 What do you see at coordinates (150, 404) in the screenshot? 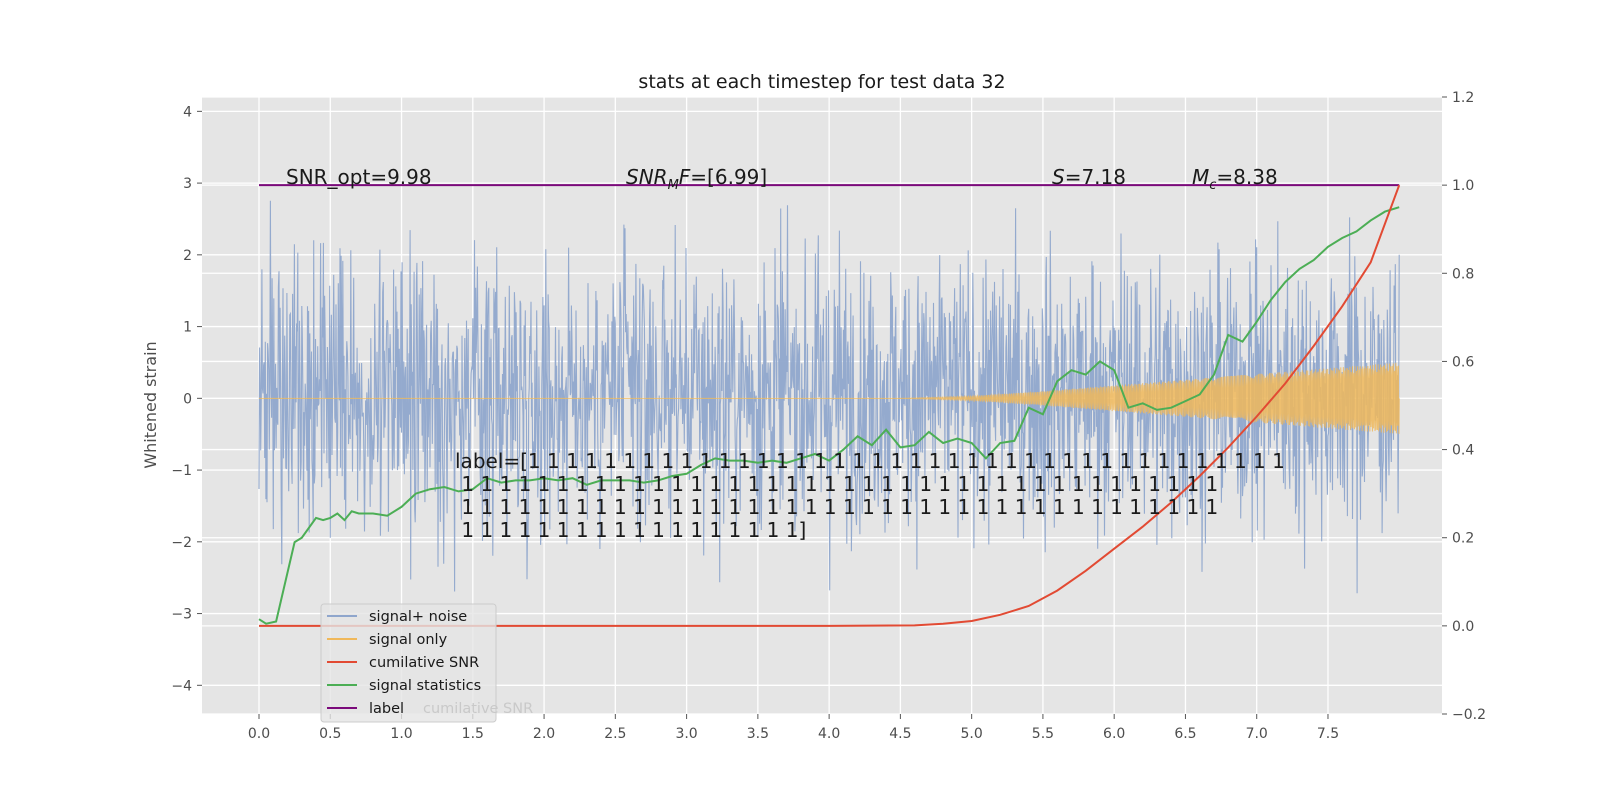
I see `y-axis-label: Whitened strain` at bounding box center [150, 404].